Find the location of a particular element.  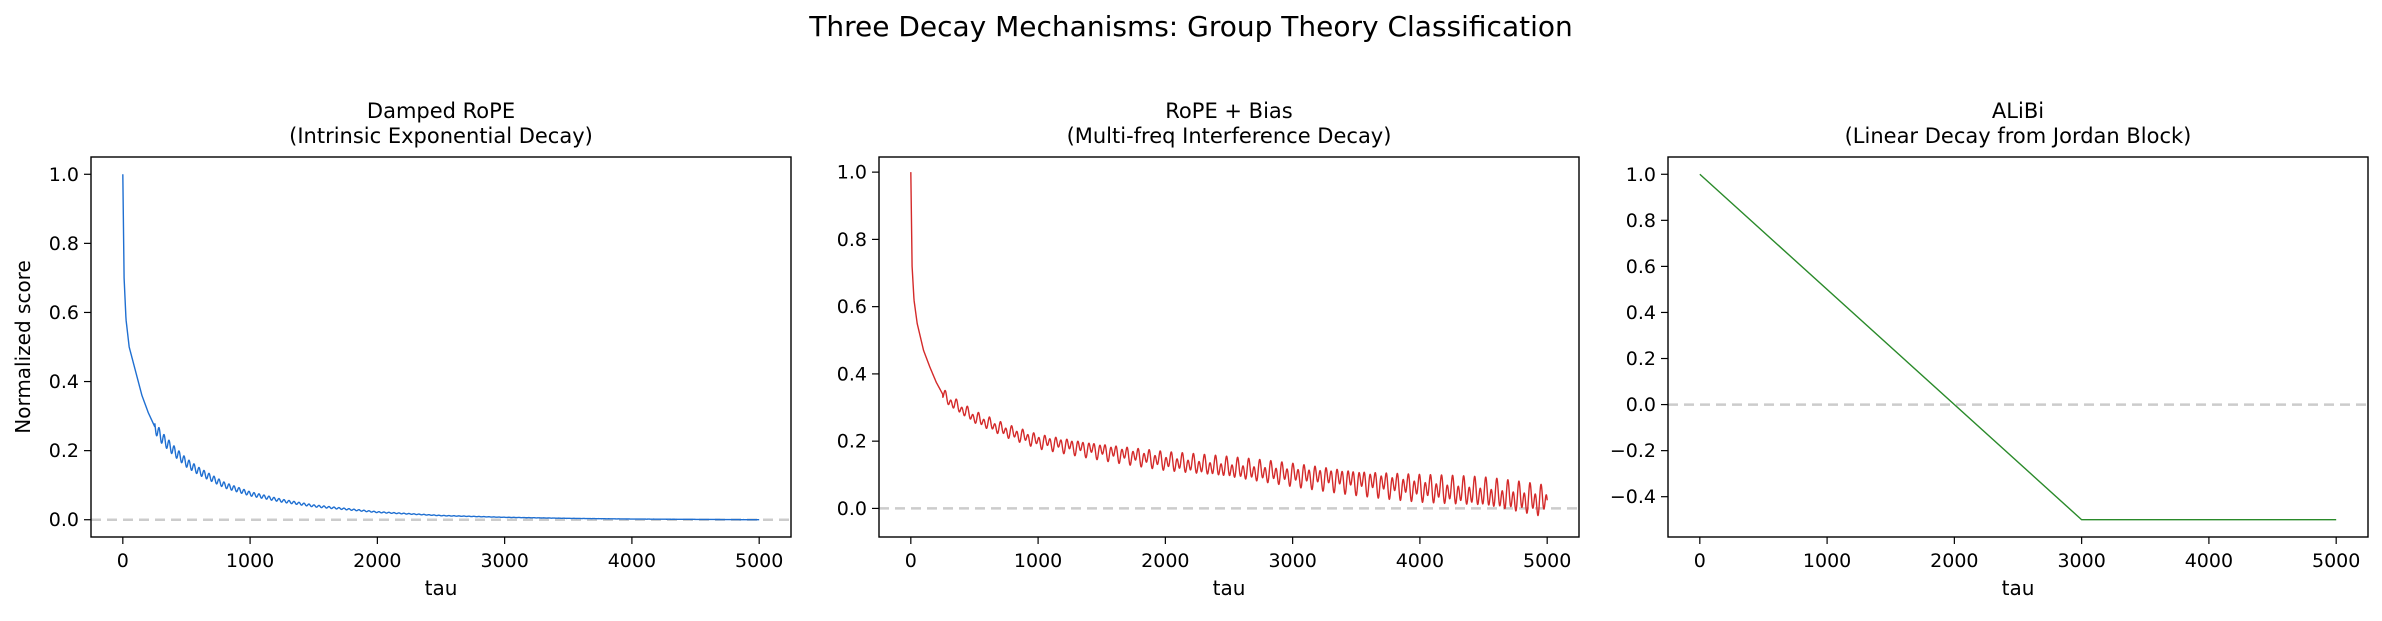

y-tick-label: −0.2 is located at coordinates (1633, 451).